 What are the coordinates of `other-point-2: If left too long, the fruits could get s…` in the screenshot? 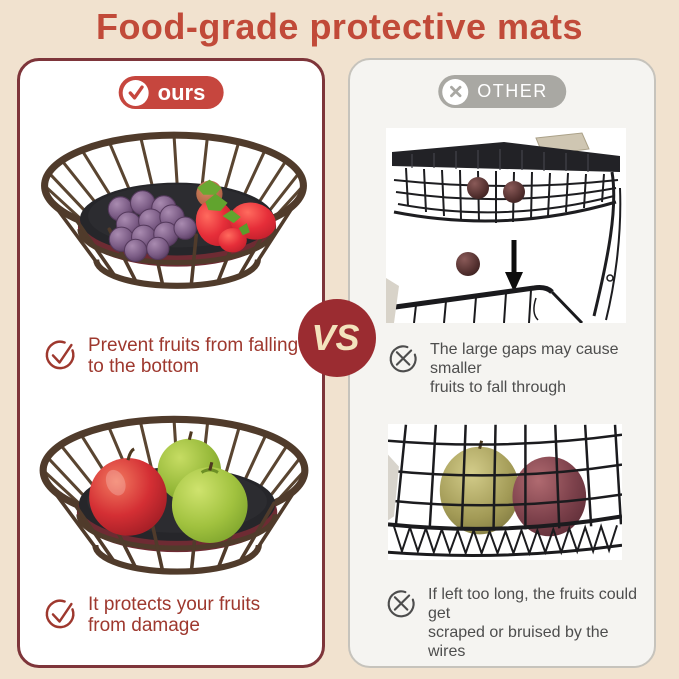 It's located at (517, 623).